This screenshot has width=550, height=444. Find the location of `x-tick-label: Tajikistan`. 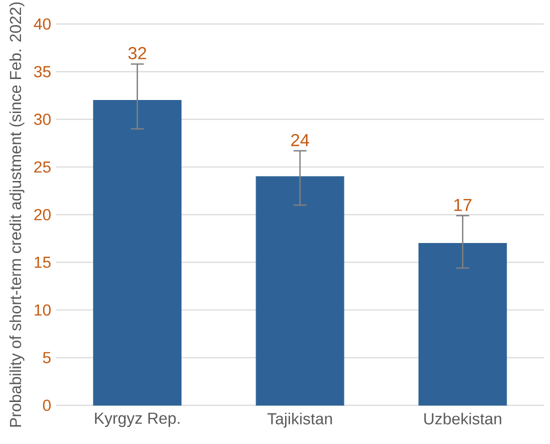

x-tick-label: Tajikistan is located at coordinates (299, 420).